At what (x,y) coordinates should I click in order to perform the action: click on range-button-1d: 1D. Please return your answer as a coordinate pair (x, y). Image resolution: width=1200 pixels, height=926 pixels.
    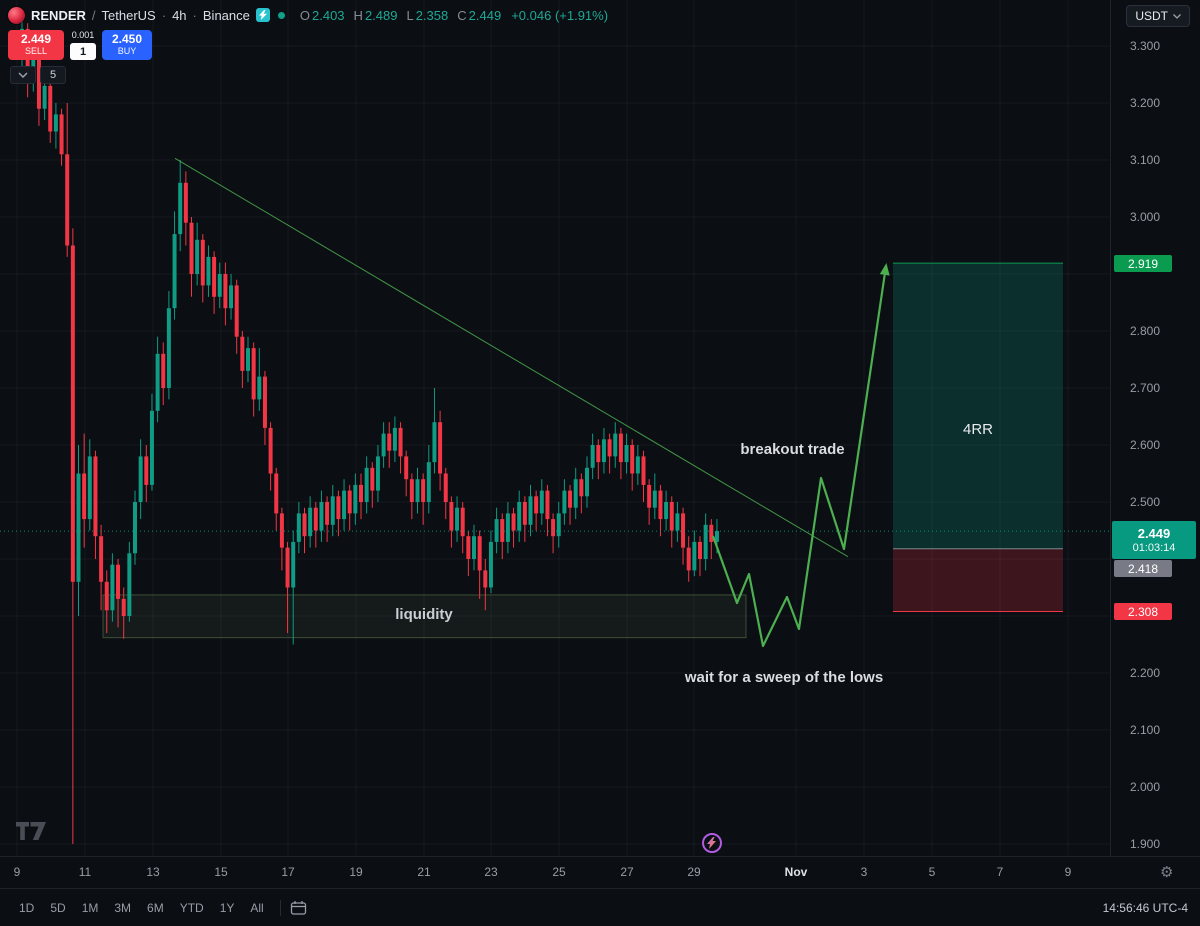
    Looking at the image, I should click on (27, 907).